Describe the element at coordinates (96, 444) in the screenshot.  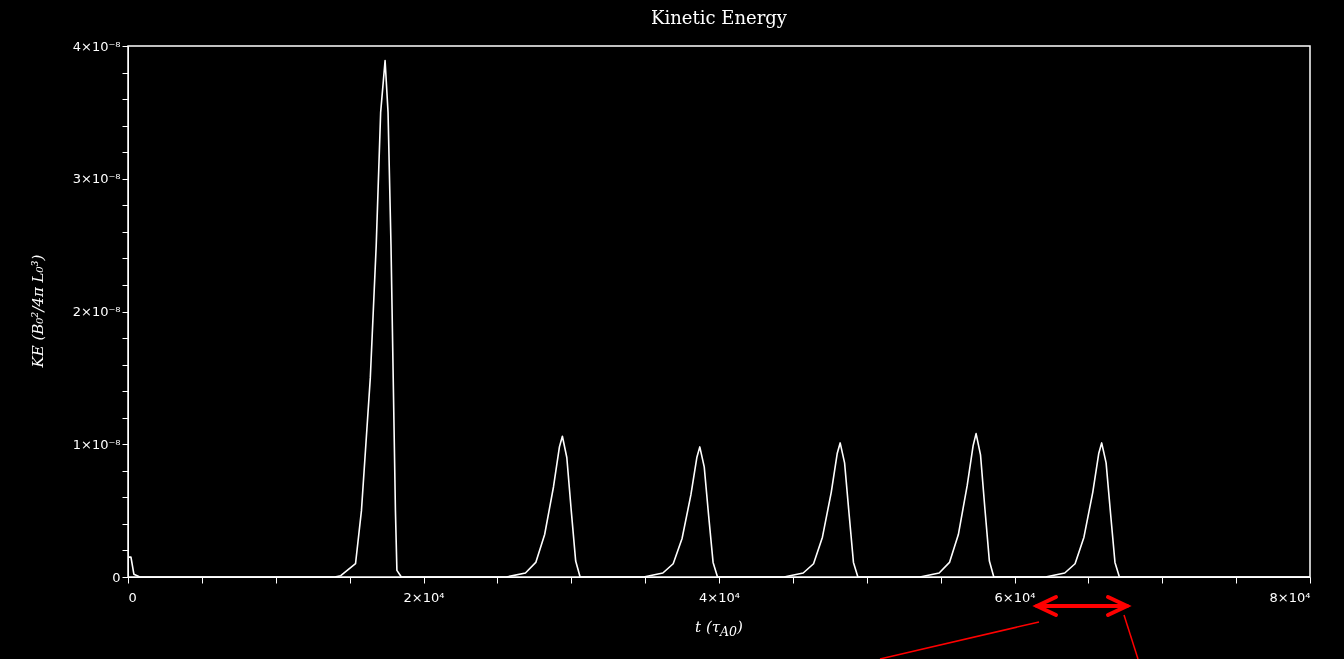
I see `y-tick-label: 1×10⁻⁸` at that location.